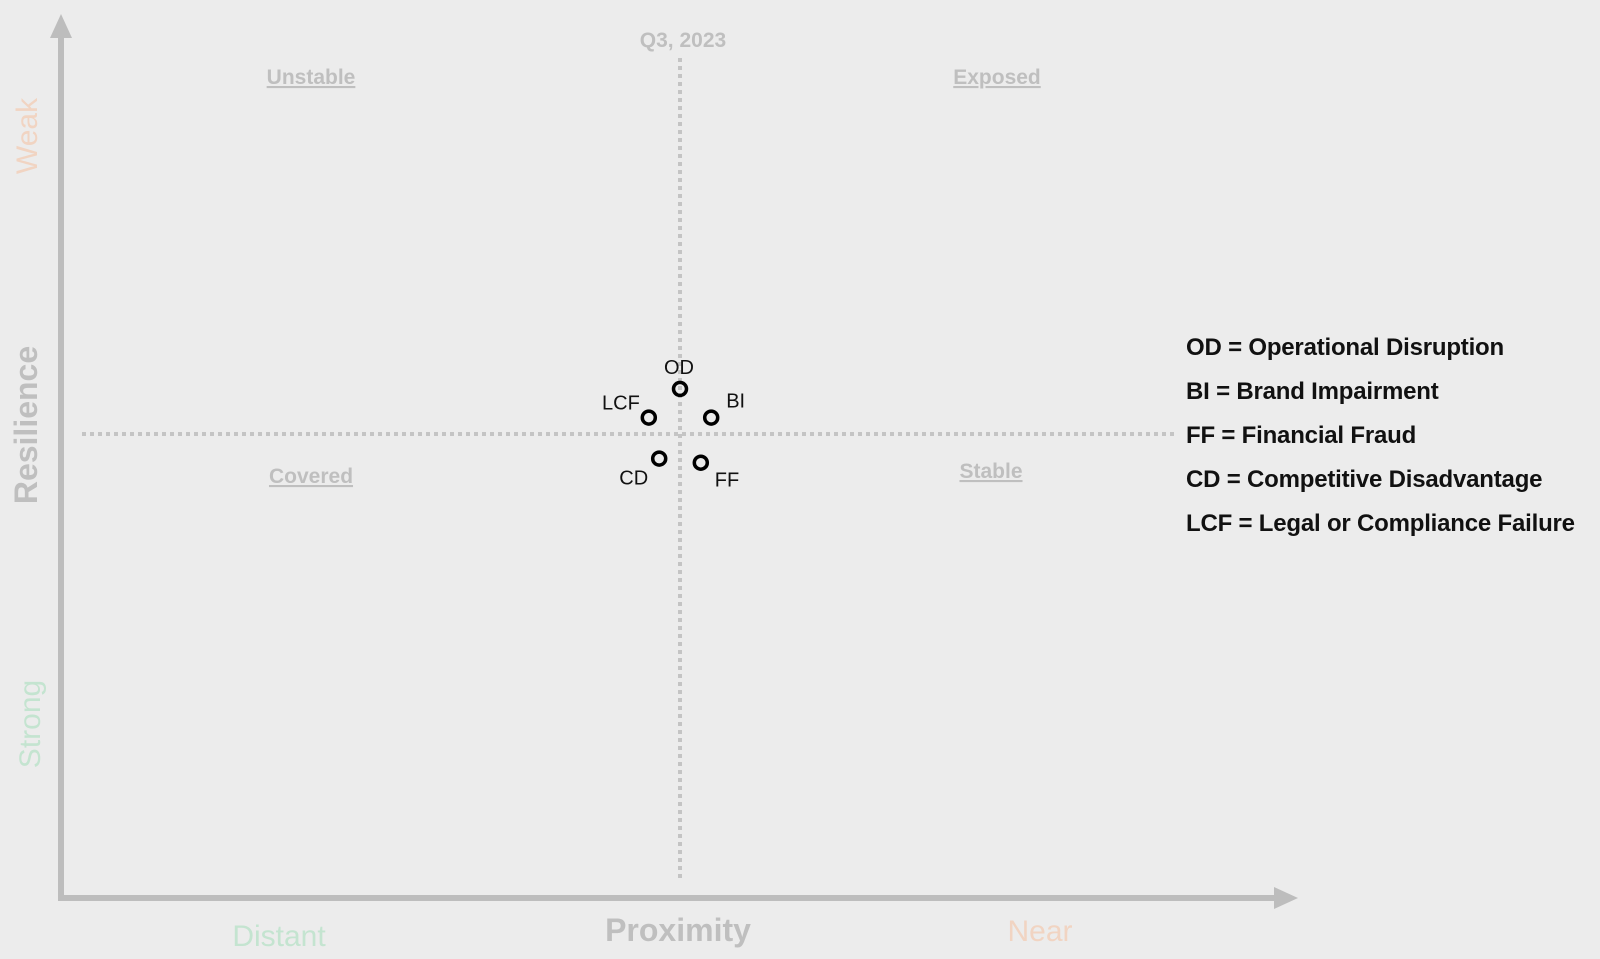 The width and height of the screenshot is (1600, 959). Describe the element at coordinates (30, 724) in the screenshot. I see `y-axis-low-label: Strong` at that location.